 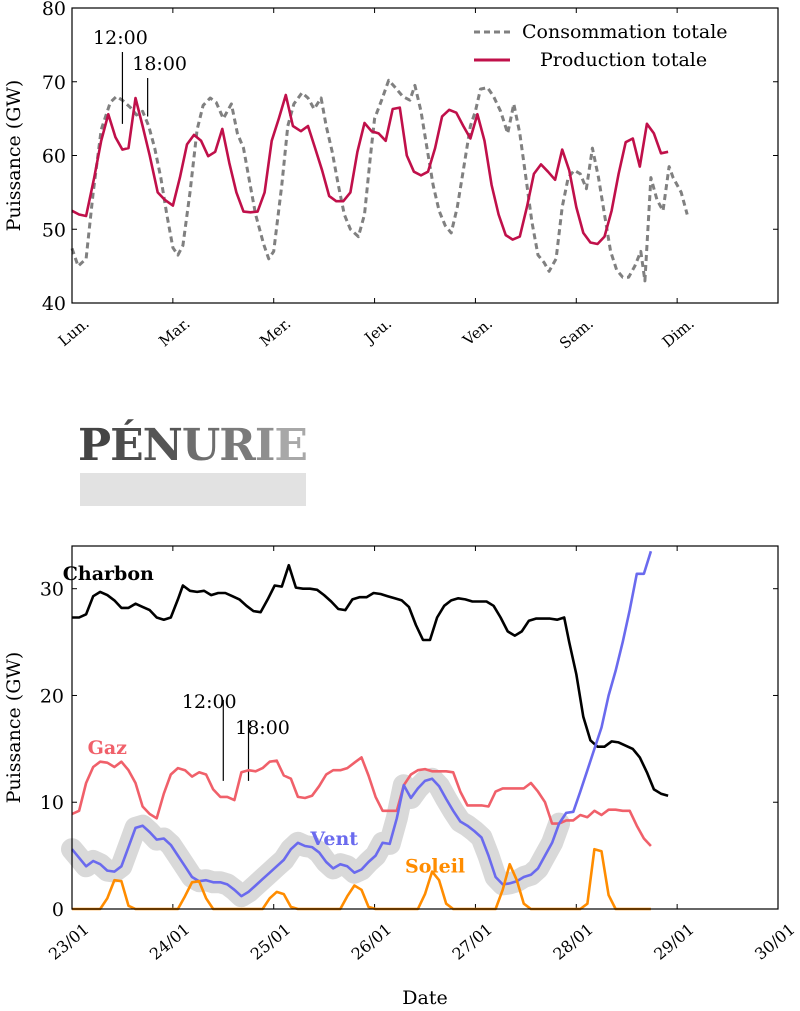 What do you see at coordinates (94, 445) in the screenshot?
I see `logo-letter: P` at bounding box center [94, 445].